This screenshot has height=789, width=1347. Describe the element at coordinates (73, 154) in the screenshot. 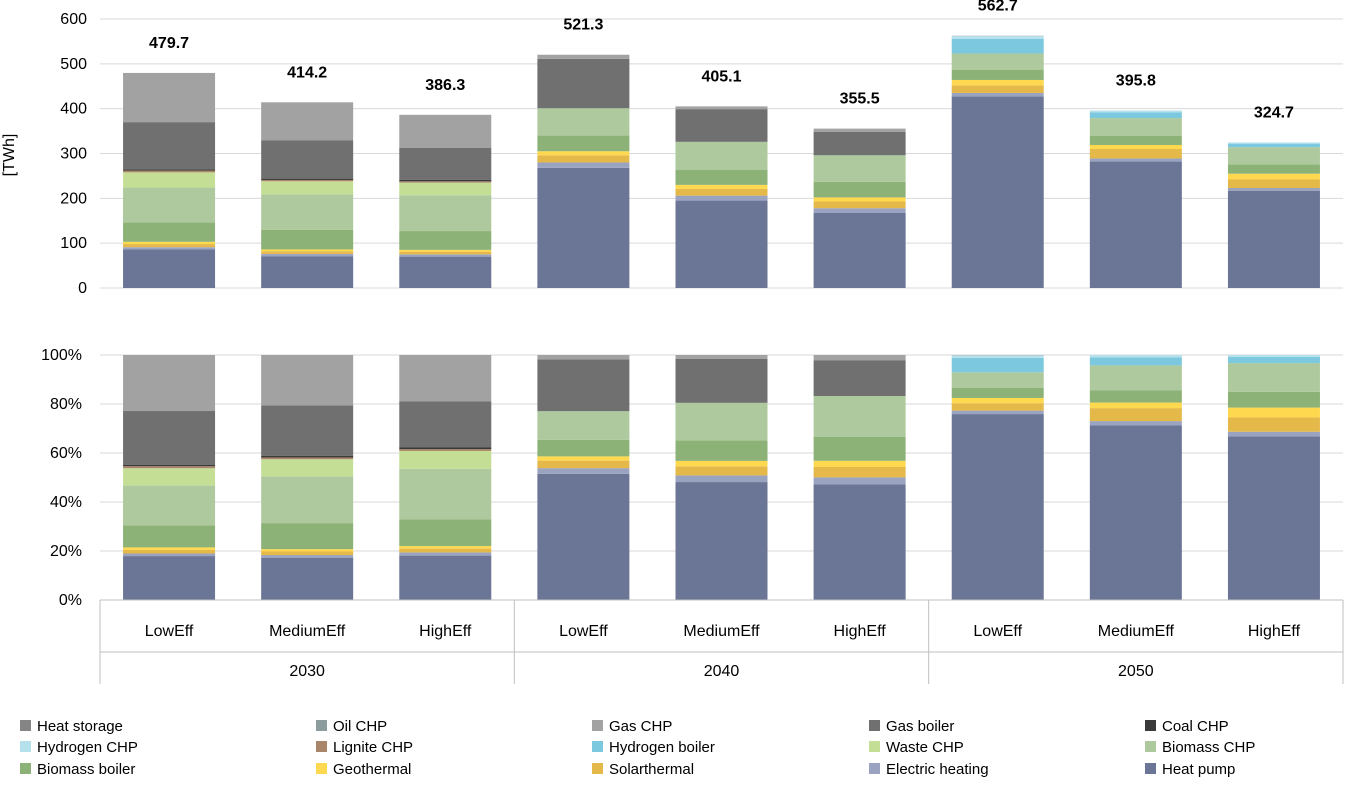

I see `top-y-tick-label: 300` at that location.